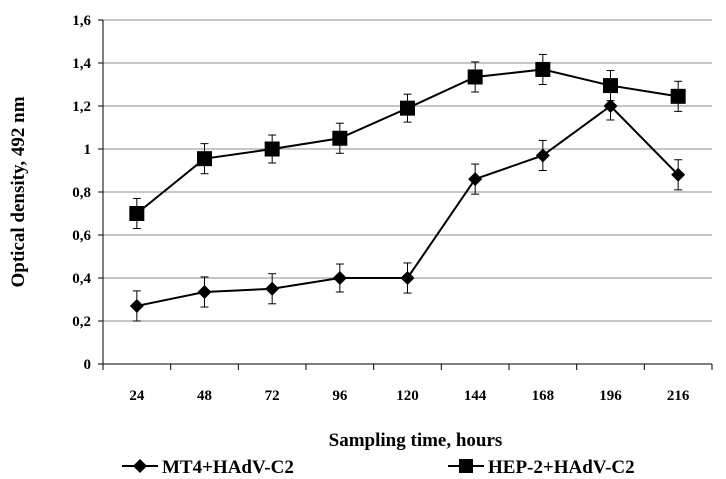 This screenshot has width=726, height=479. I want to click on y-tick-label-3: 0,6, so click(81, 236).